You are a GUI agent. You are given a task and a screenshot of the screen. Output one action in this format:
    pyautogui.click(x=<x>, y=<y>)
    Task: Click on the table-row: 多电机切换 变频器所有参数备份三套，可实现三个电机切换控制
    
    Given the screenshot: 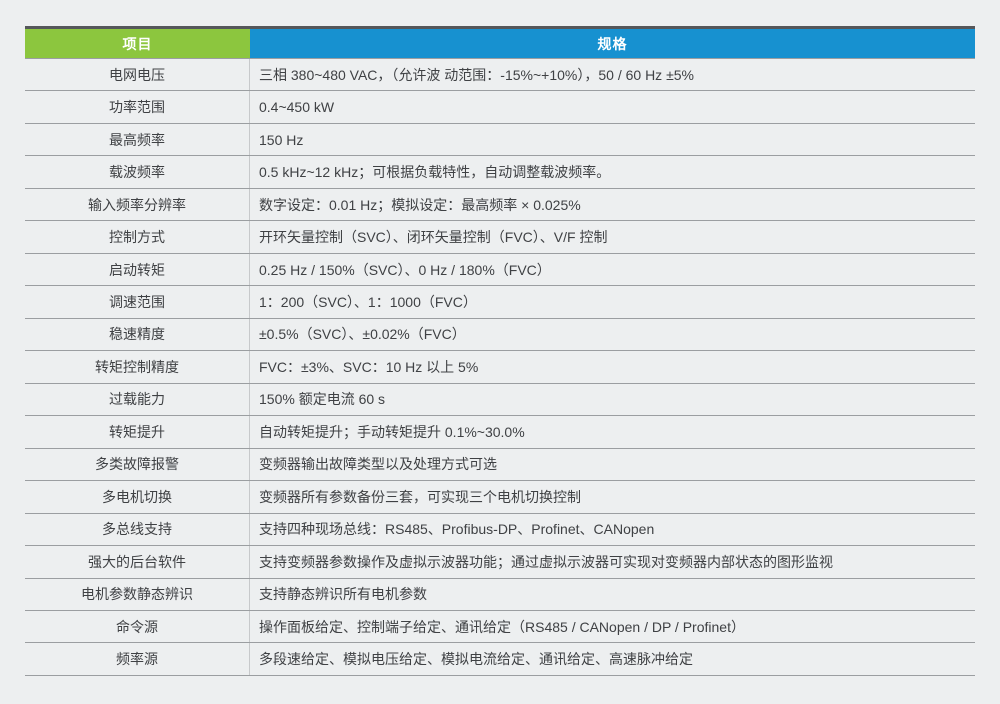 What is the action you would take?
    pyautogui.click(x=500, y=497)
    